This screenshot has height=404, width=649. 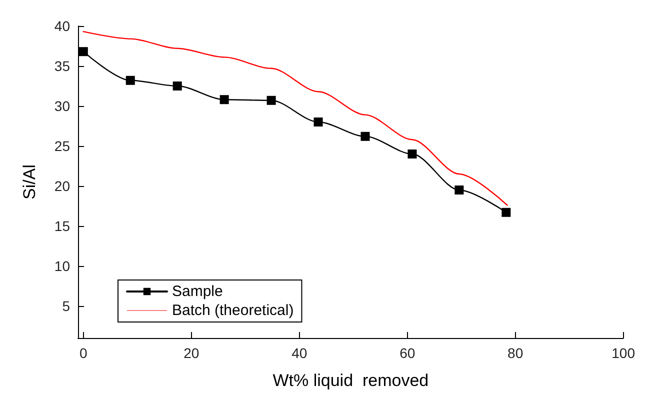 I want to click on y-tick-label: 5, so click(x=66, y=306).